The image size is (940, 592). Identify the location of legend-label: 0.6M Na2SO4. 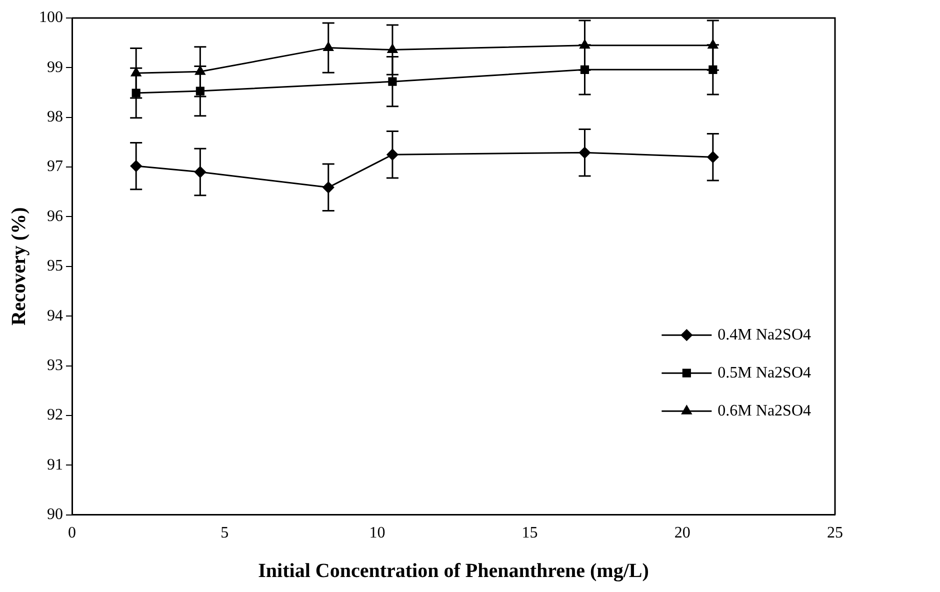
(765, 411).